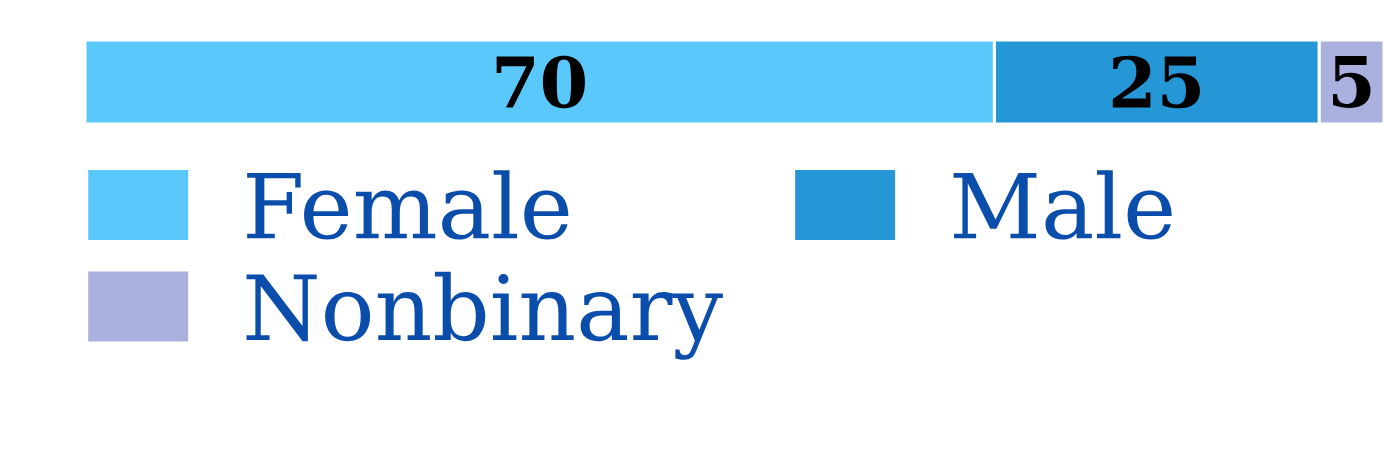  What do you see at coordinates (408, 205) in the screenshot?
I see `legend-label: Female` at bounding box center [408, 205].